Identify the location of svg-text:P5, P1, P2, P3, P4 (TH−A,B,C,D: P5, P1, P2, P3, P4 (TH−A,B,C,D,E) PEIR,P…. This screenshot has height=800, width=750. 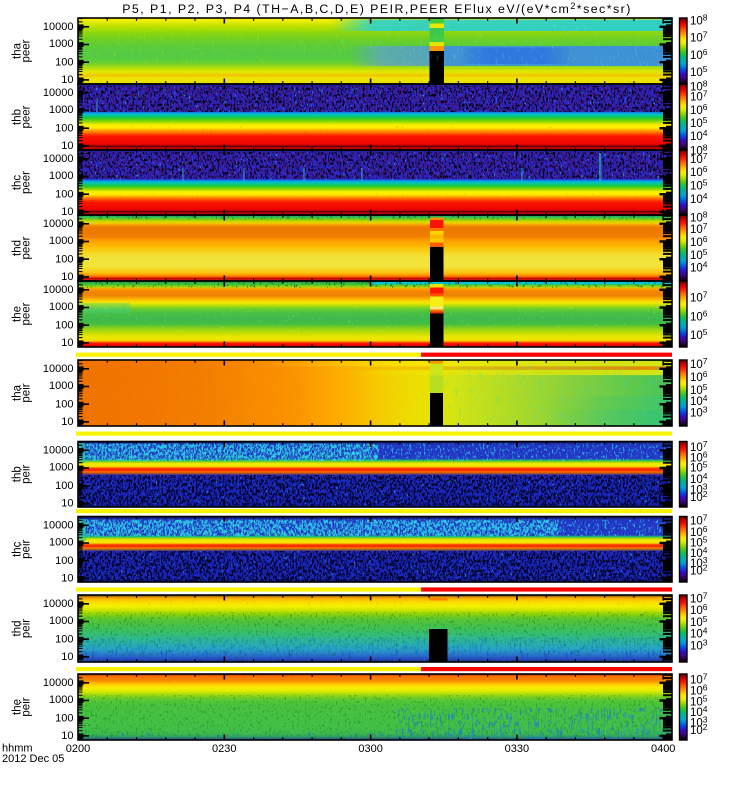
(377, 8).